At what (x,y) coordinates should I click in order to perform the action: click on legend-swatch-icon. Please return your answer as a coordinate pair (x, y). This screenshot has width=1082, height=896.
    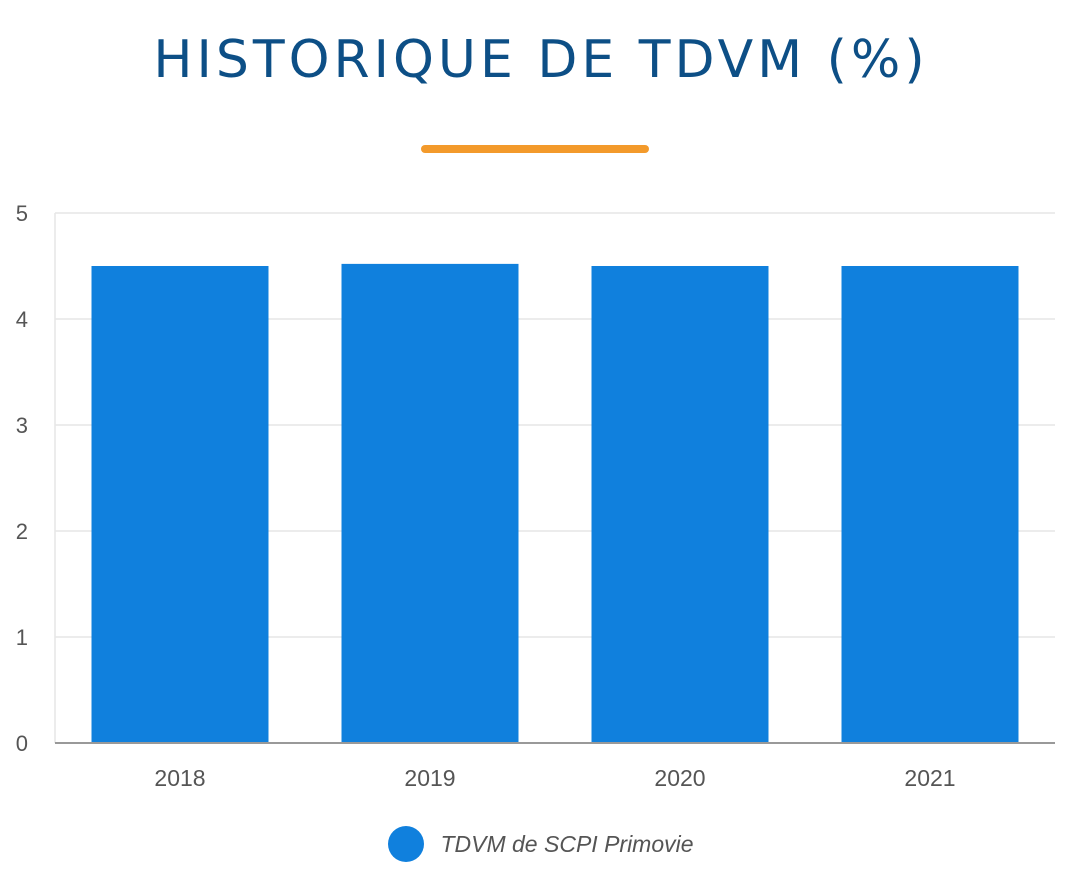
    Looking at the image, I should click on (406, 844).